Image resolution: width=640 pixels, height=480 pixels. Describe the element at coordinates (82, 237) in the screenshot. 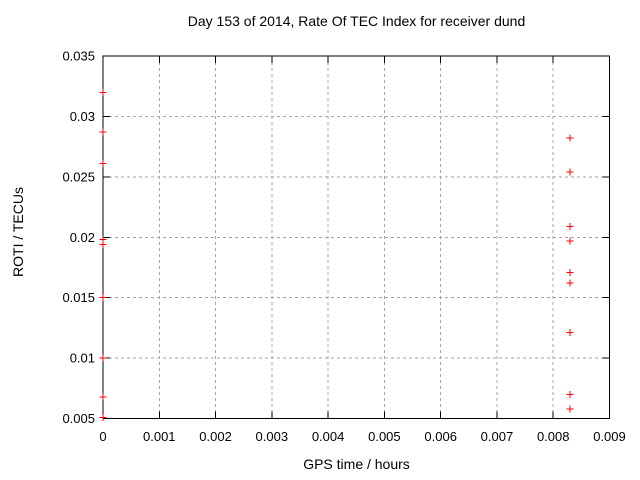

I see `y-tick-label: 0.02` at that location.